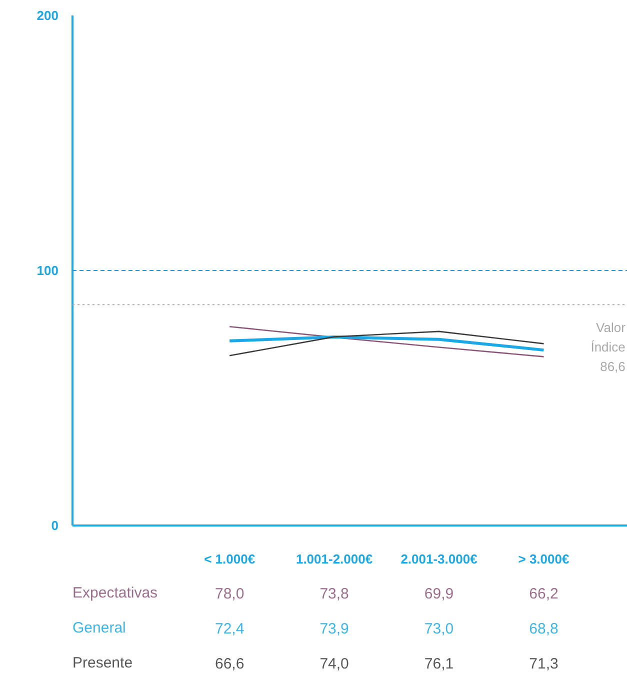 Image resolution: width=627 pixels, height=688 pixels. Describe the element at coordinates (544, 559) in the screenshot. I see `x-tick-label: > 3.000€` at that location.